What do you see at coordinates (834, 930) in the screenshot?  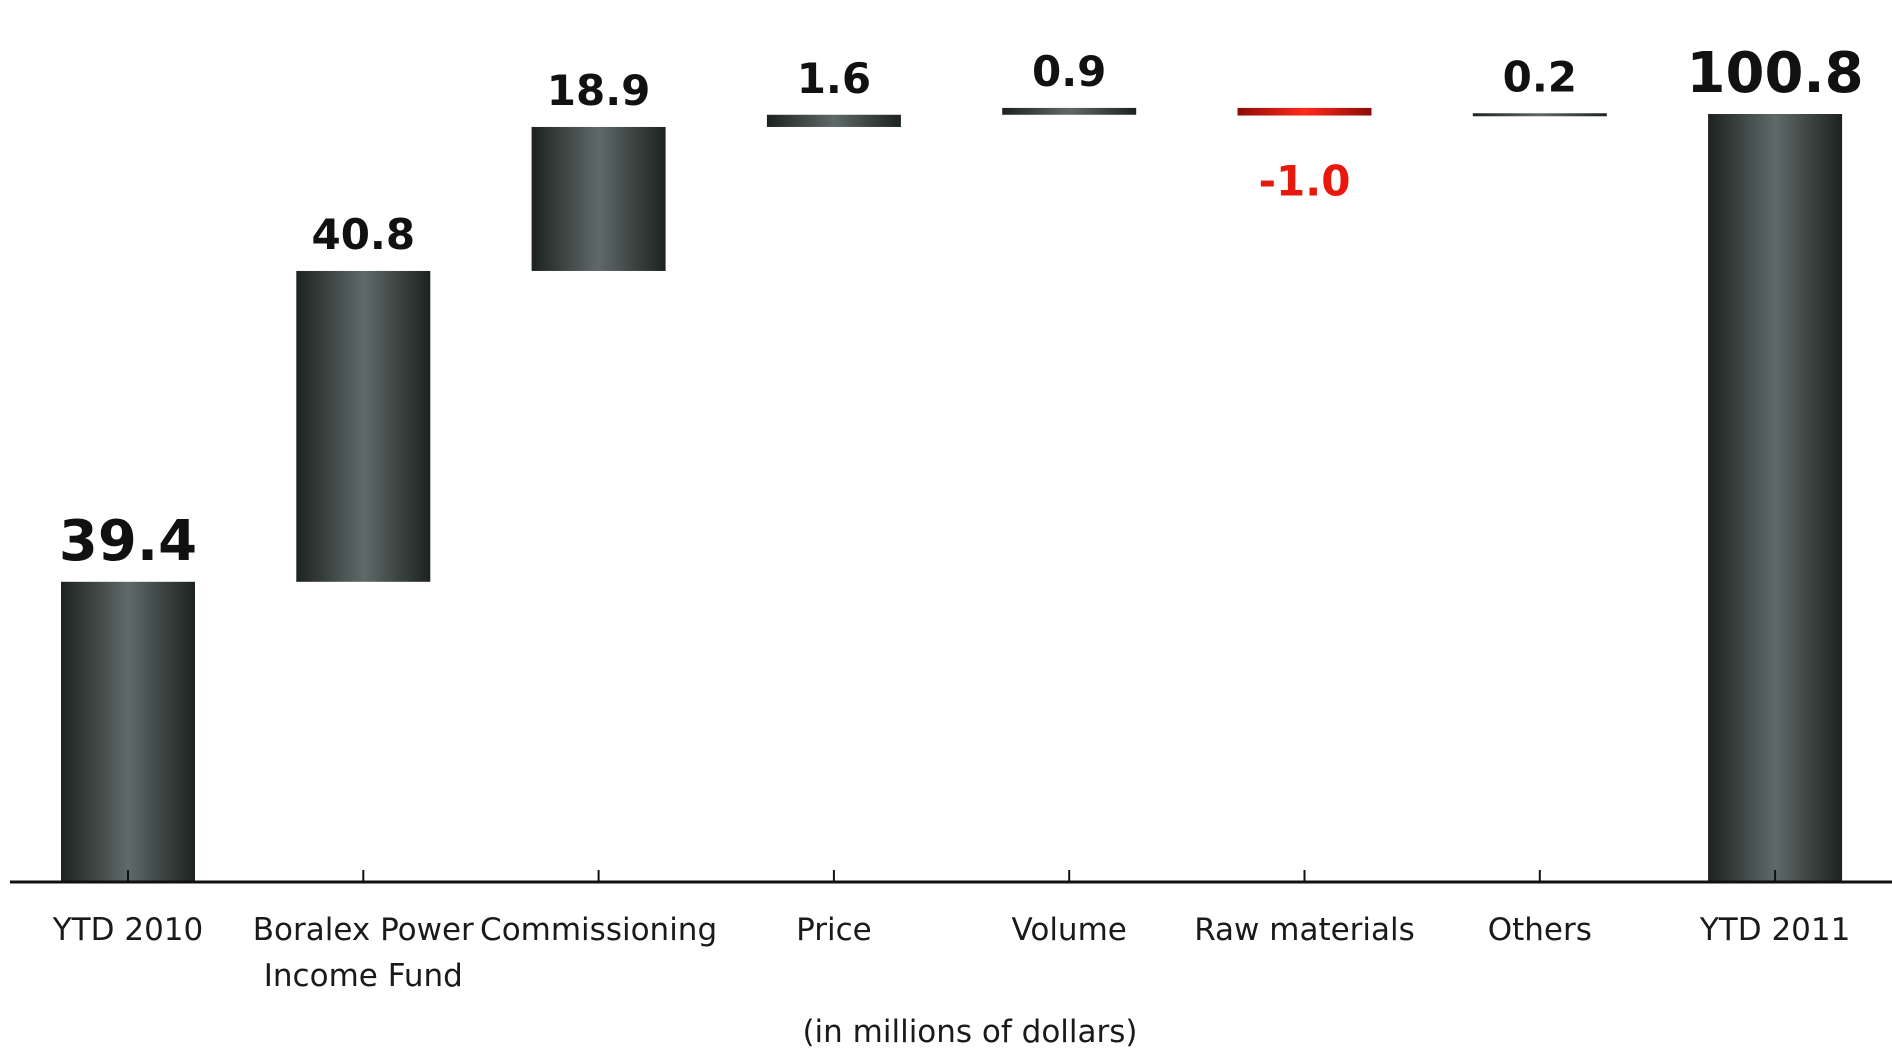 I see `category-label: Price` at bounding box center [834, 930].